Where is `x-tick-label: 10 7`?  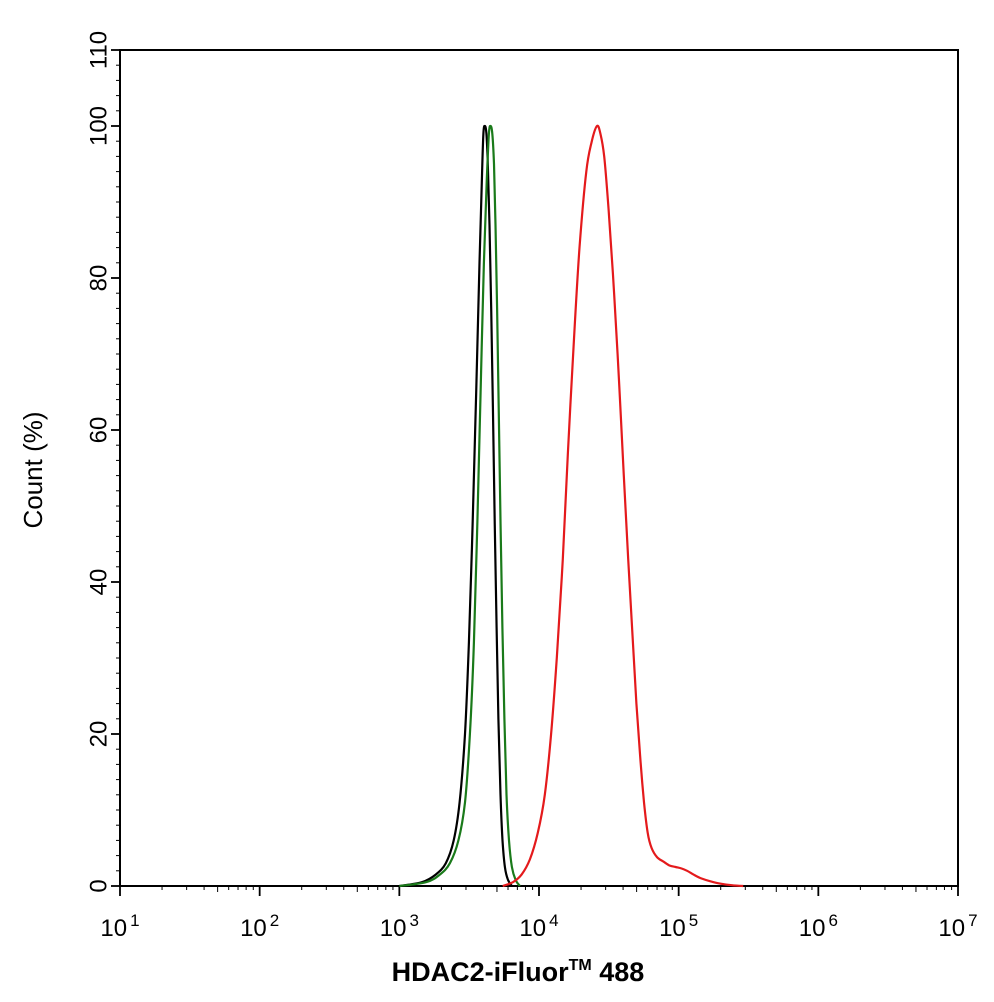 x-tick-label: 10 7 is located at coordinates (957, 926).